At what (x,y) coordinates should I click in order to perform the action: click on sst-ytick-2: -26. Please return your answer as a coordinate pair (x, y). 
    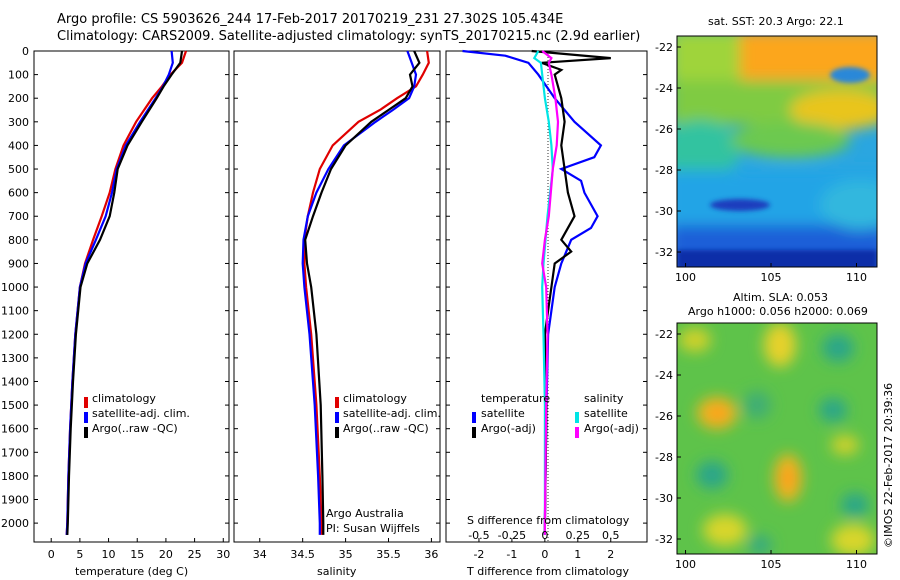
    Looking at the image, I should click on (664, 129).